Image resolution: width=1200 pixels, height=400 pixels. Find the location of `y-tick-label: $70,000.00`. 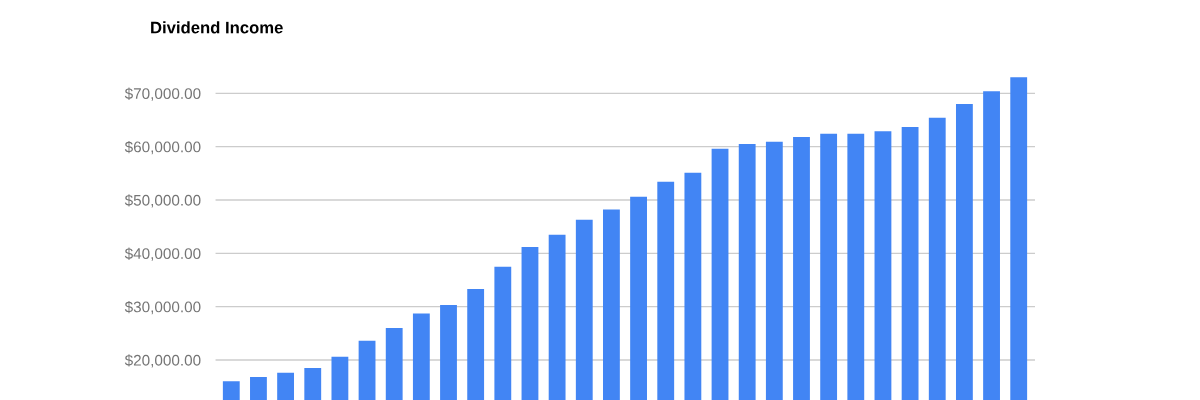

y-tick-label: $70,000.00 is located at coordinates (162, 94).